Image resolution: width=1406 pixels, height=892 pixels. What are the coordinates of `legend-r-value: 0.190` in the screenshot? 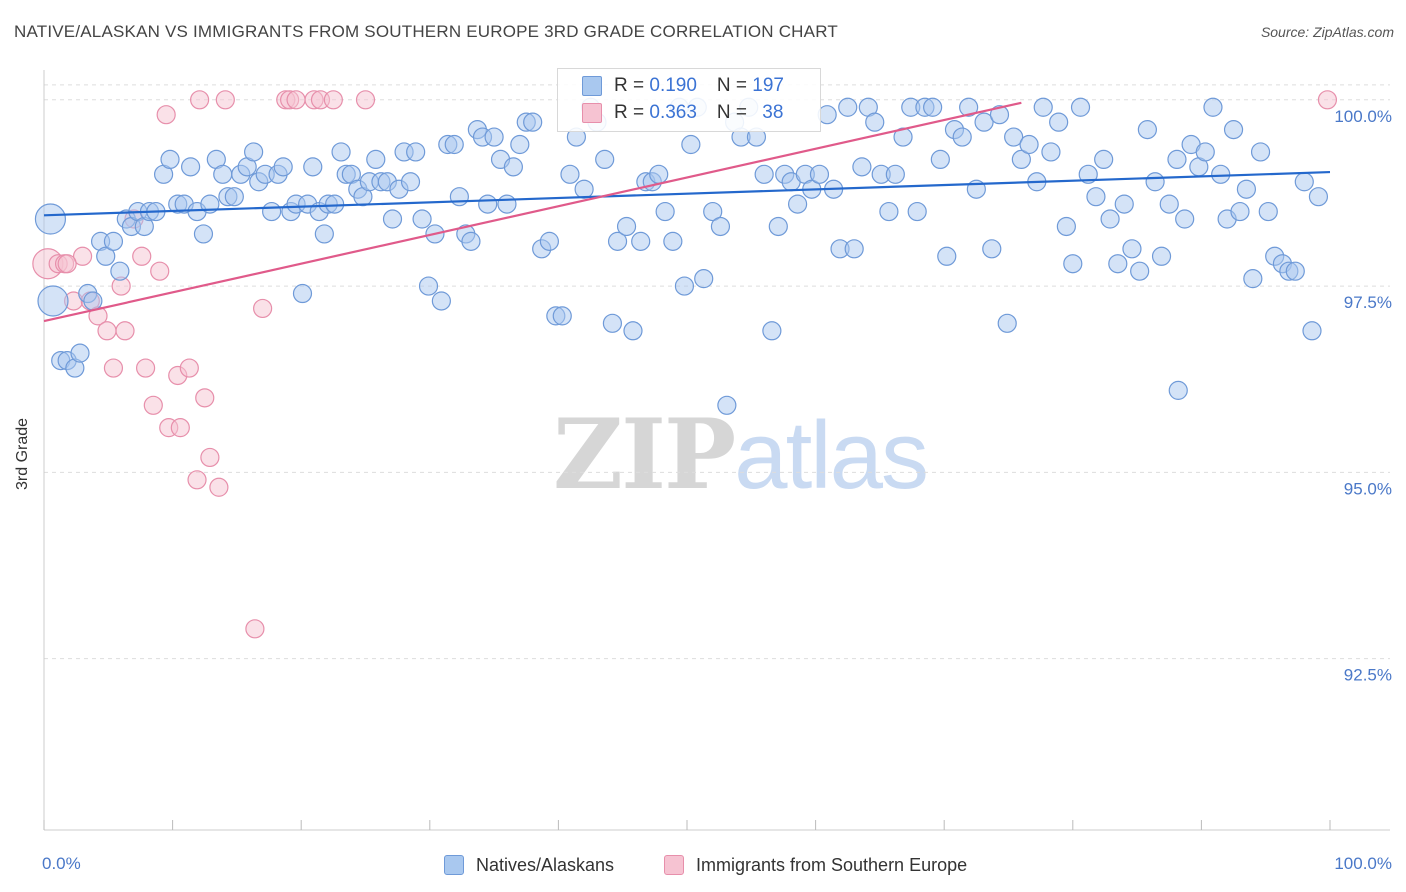 It's located at (673, 85).